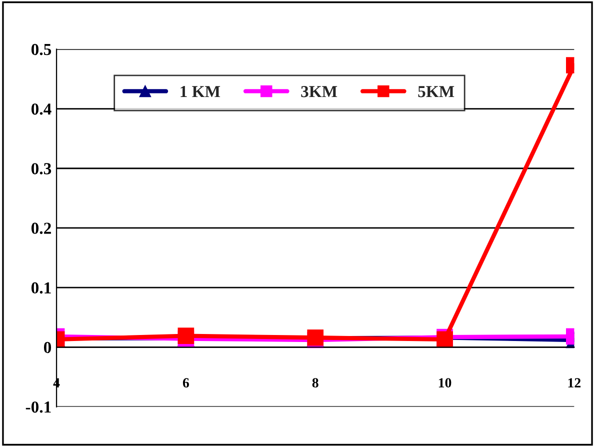 This screenshot has height=447, width=595. I want to click on y-tick-label: 0.3, so click(41, 168).